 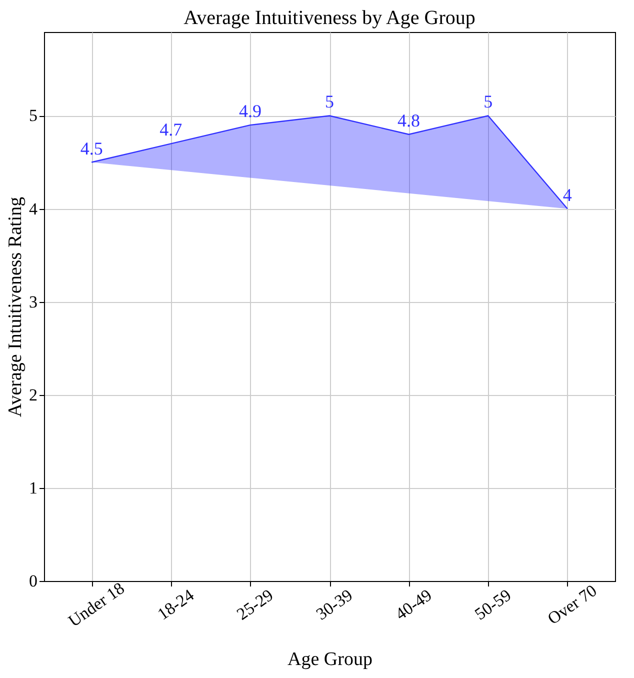 What do you see at coordinates (91, 148) in the screenshot?
I see `data-label: 4.5` at bounding box center [91, 148].